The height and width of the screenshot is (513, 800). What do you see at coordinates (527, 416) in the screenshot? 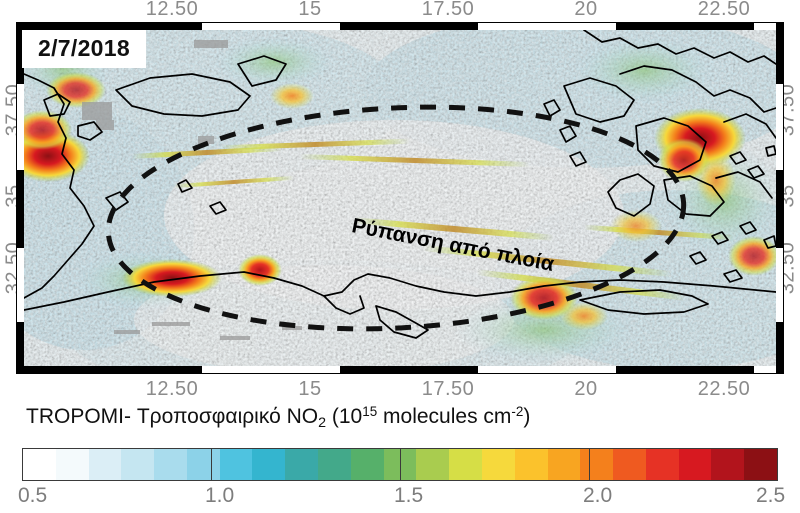
I see `caption-text-end: )` at bounding box center [527, 416].